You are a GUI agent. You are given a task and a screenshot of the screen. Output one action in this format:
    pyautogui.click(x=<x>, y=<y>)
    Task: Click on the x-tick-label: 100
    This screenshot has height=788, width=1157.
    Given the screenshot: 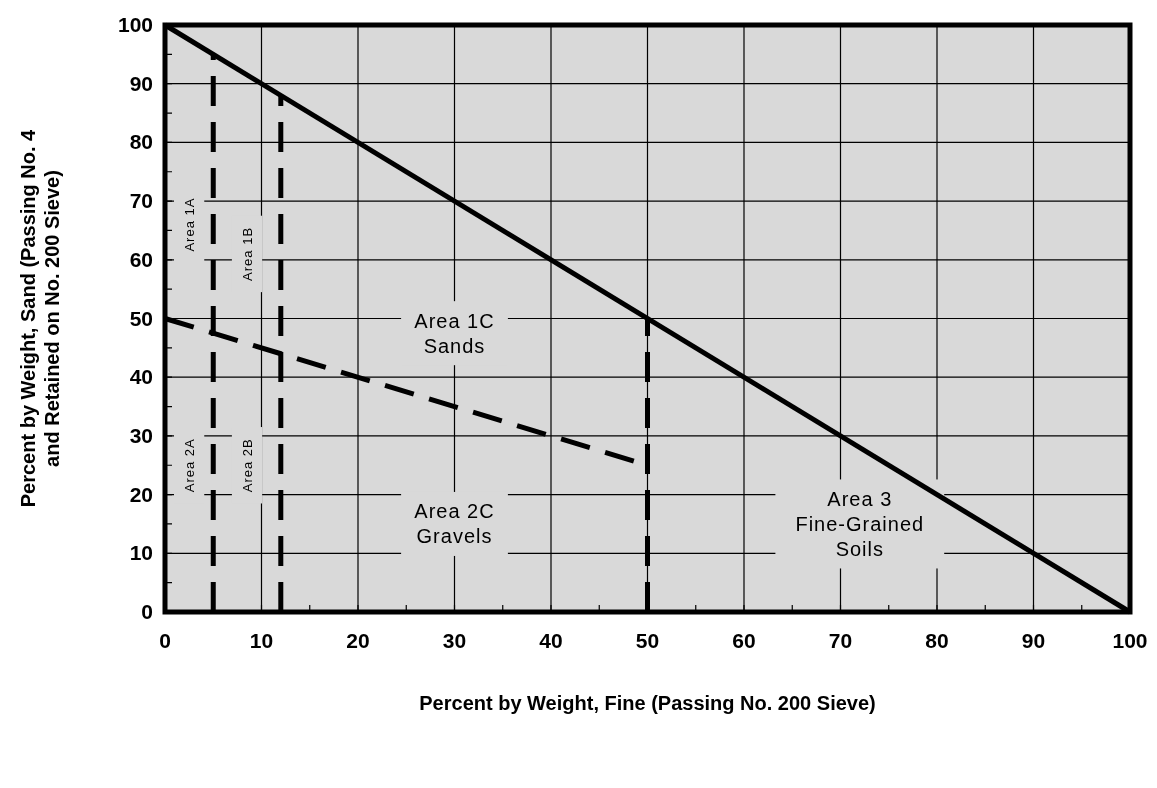 What is the action you would take?
    pyautogui.click(x=1130, y=640)
    